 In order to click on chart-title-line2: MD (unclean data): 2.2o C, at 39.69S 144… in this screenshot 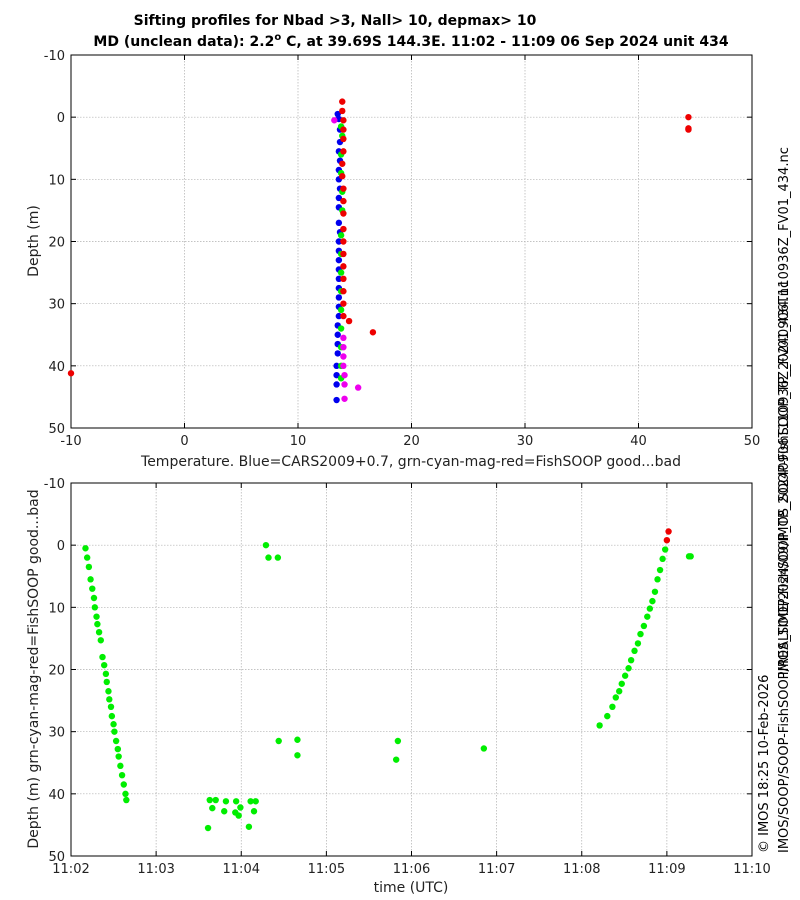, I will do `click(410, 41)`.